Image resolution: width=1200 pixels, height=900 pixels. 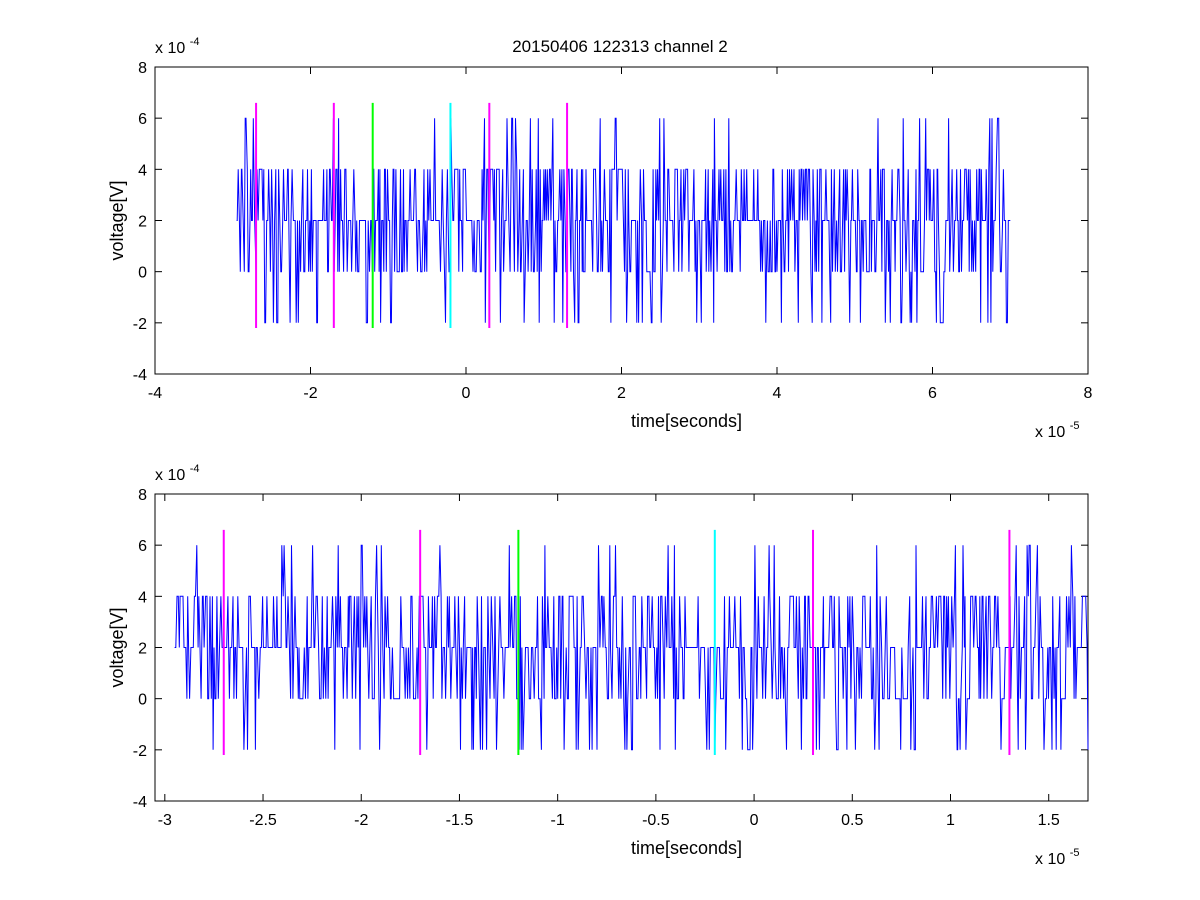 What do you see at coordinates (620, 46) in the screenshot?
I see `figure-title: 20150406 122313 channel 2` at bounding box center [620, 46].